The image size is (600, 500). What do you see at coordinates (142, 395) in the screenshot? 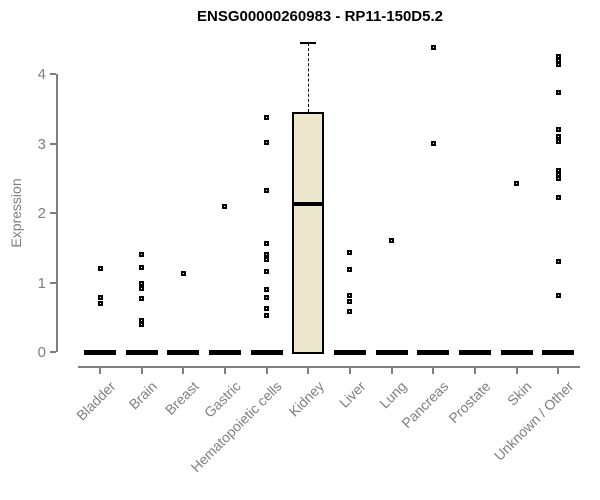
I see `x-tick-label: Brain` at bounding box center [142, 395].